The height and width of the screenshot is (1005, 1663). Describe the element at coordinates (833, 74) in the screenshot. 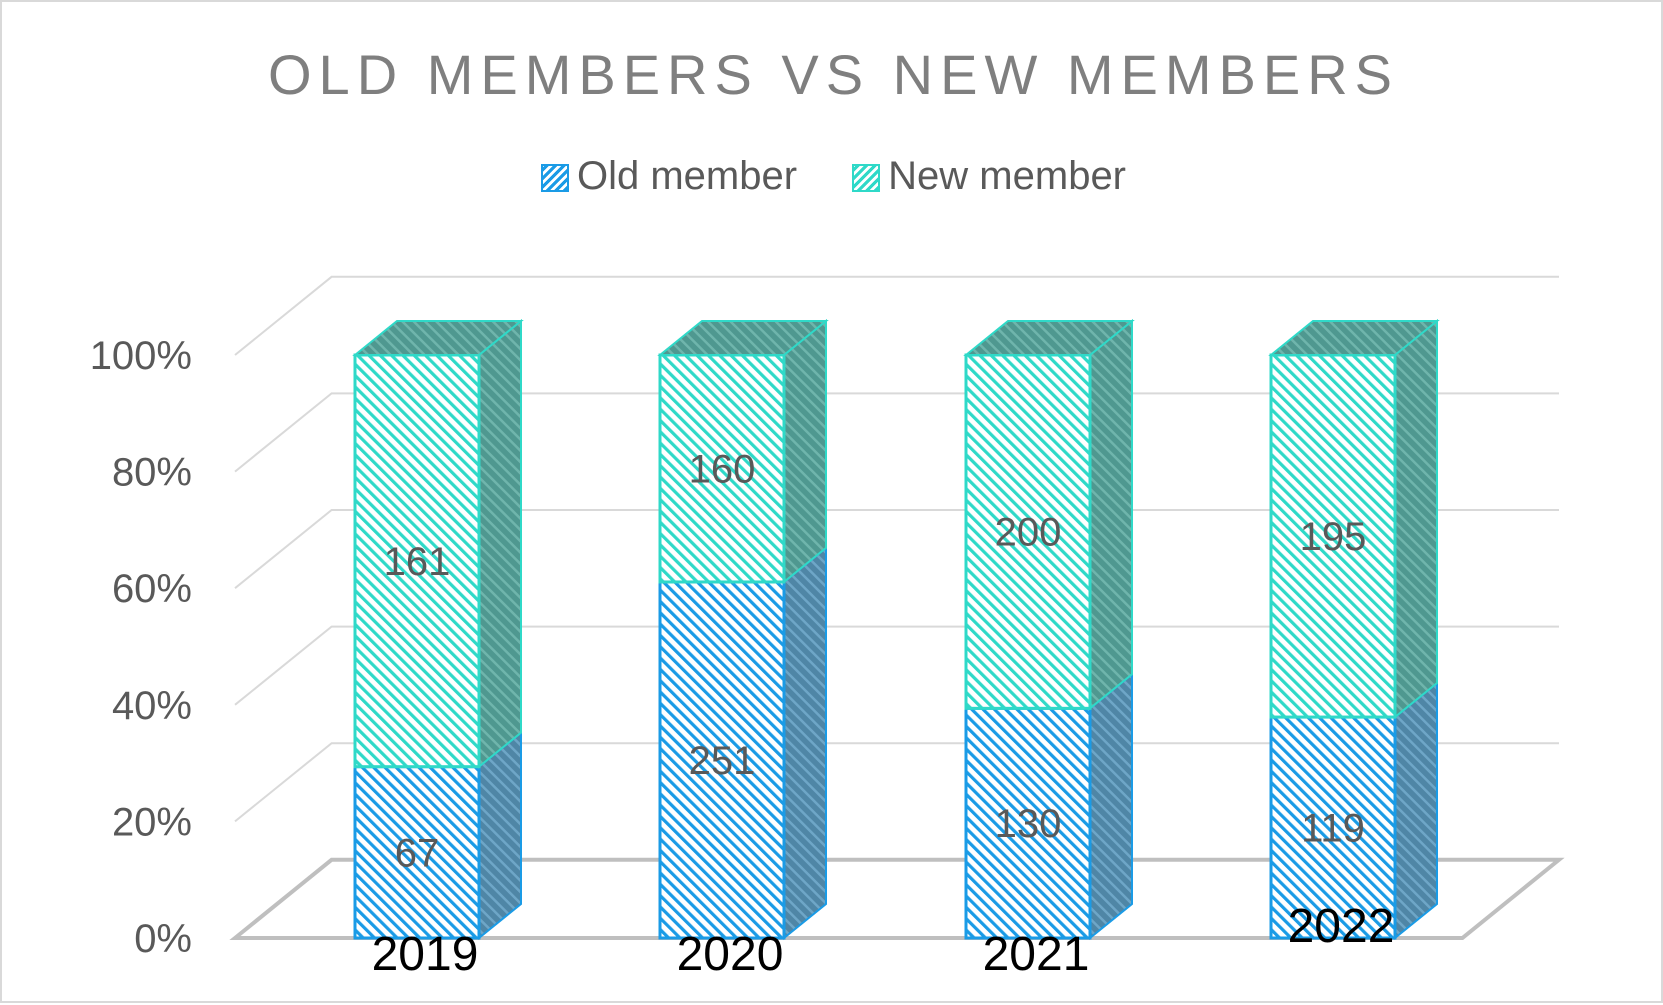

I see `chart-title: OLD MEMBERS VS NEW MEMBERS` at that location.